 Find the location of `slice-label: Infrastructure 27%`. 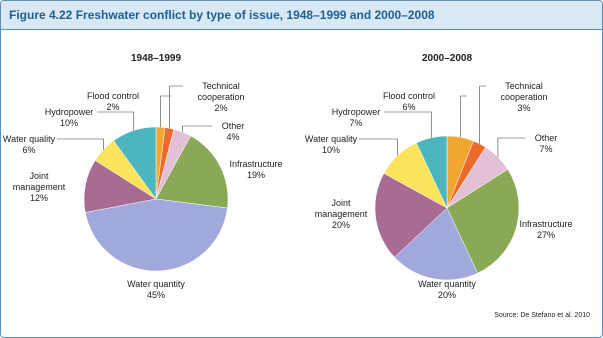

slice-label: Infrastructure 27% is located at coordinates (546, 230).